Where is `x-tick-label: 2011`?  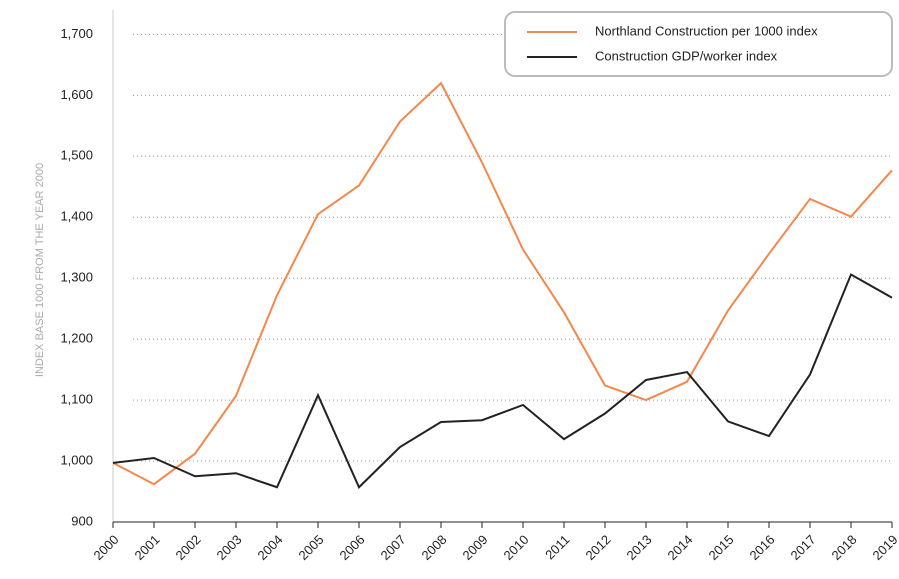 x-tick-label: 2011 is located at coordinates (557, 547).